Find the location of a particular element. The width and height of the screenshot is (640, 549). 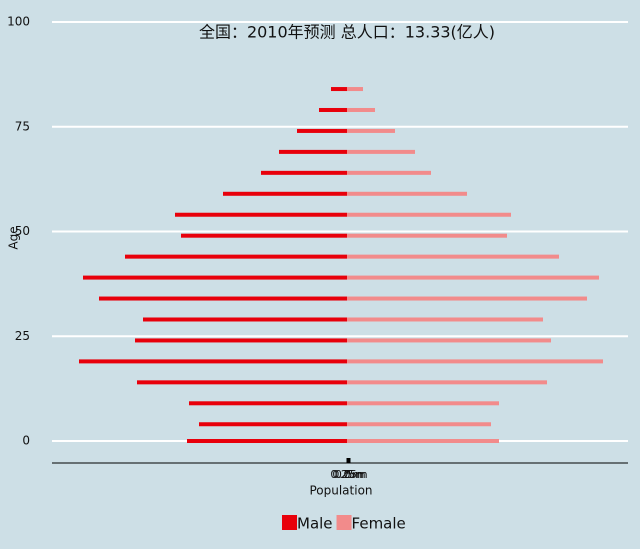

chart-title: 全国：2010年预测 总人口：13.33(亿人) is located at coordinates (347, 32).